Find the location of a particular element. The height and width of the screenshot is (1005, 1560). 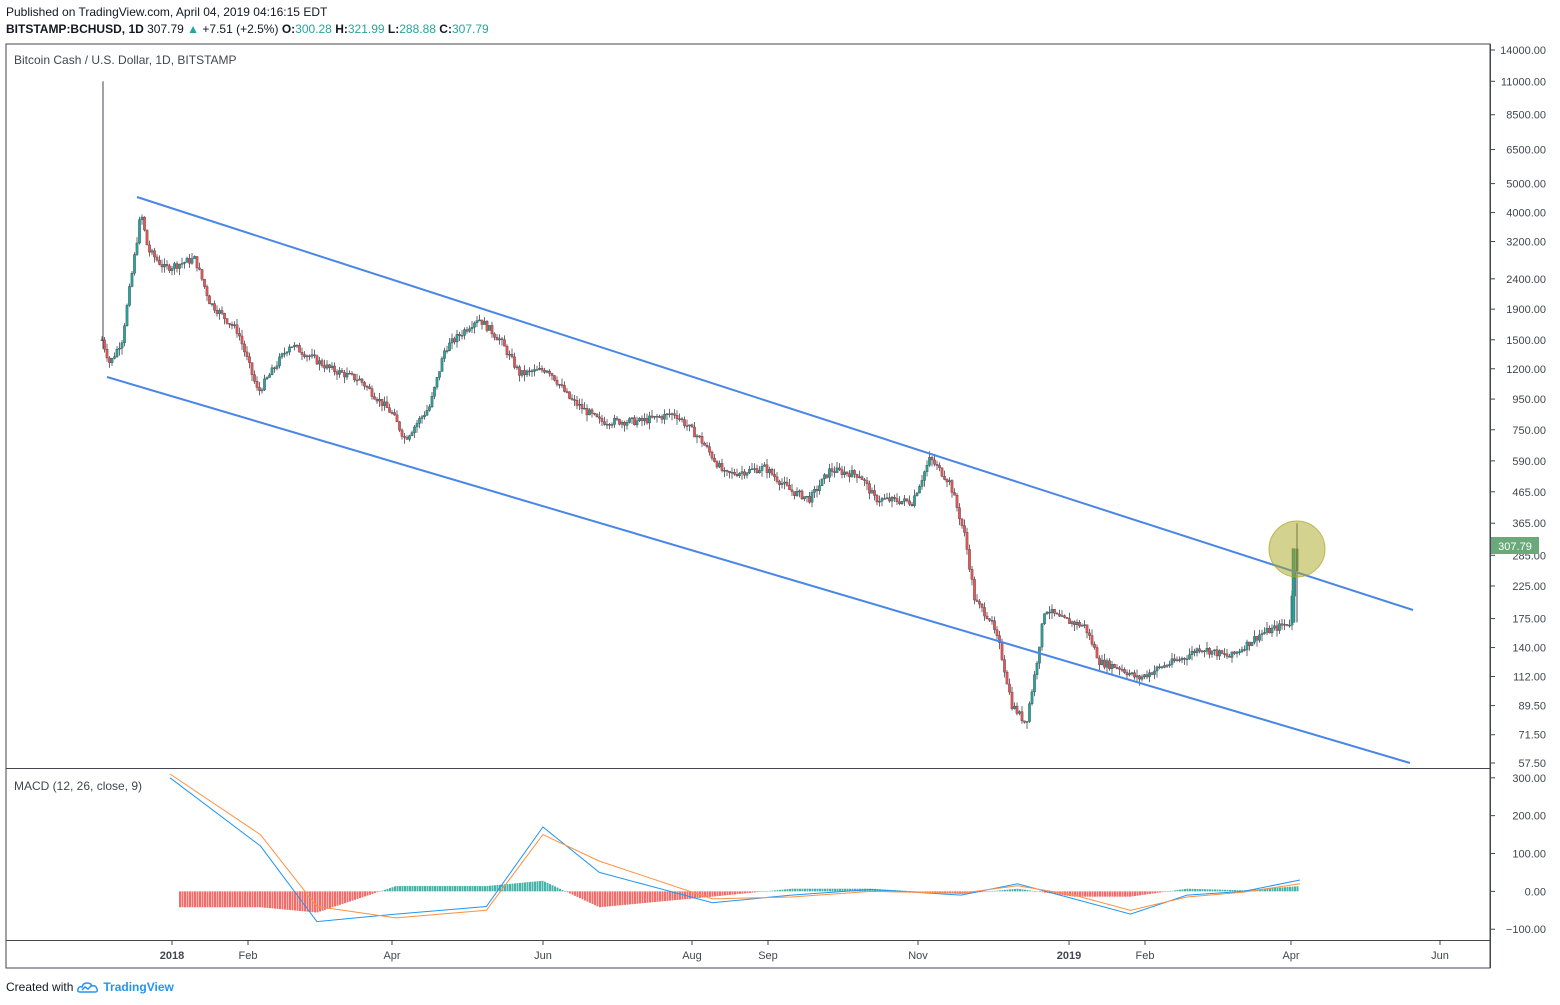

low-label: L: is located at coordinates (393, 29).